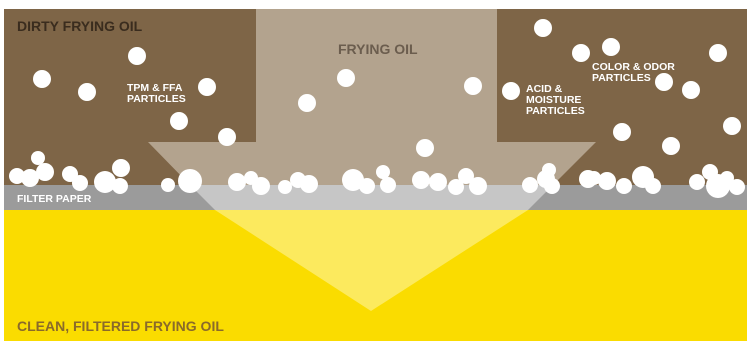 This screenshot has height=349, width=747. What do you see at coordinates (371, 260) in the screenshot?
I see `arrow-through-clean-oil` at bounding box center [371, 260].